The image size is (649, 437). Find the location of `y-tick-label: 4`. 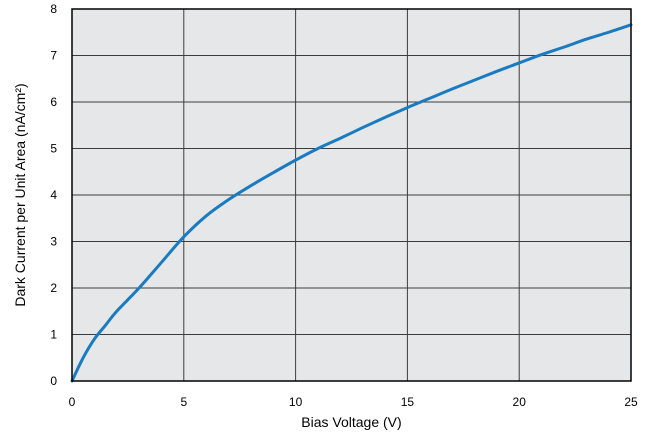

y-tick-label: 4 is located at coordinates (53, 195).